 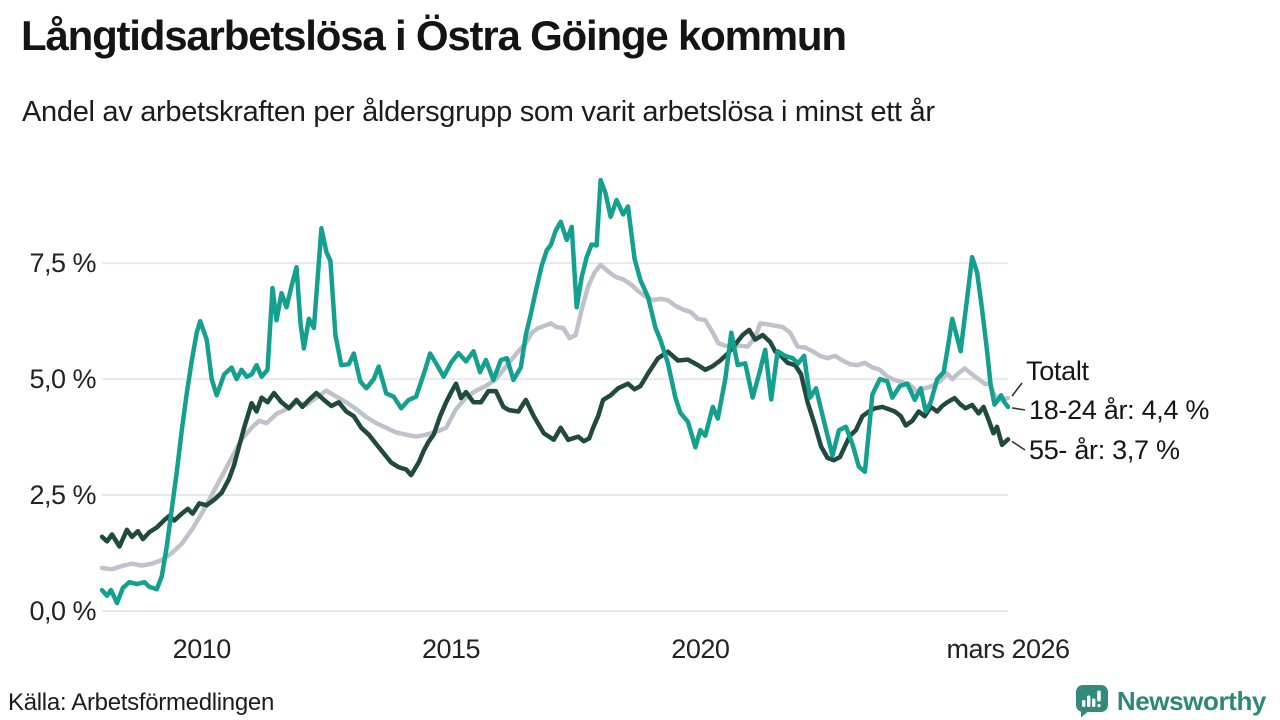 I want to click on newsworthy-brand: Newsworthy, so click(x=1170, y=701).